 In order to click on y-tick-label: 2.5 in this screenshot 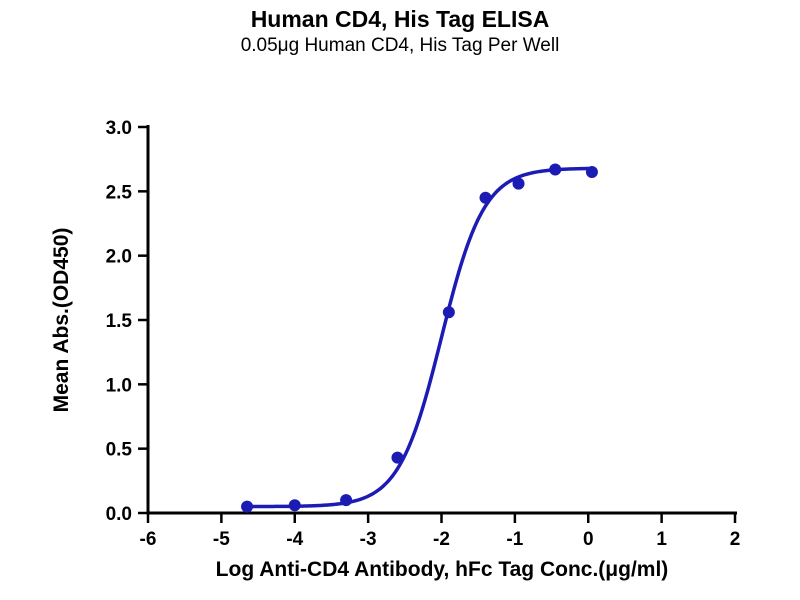, I will do `click(119, 192)`.